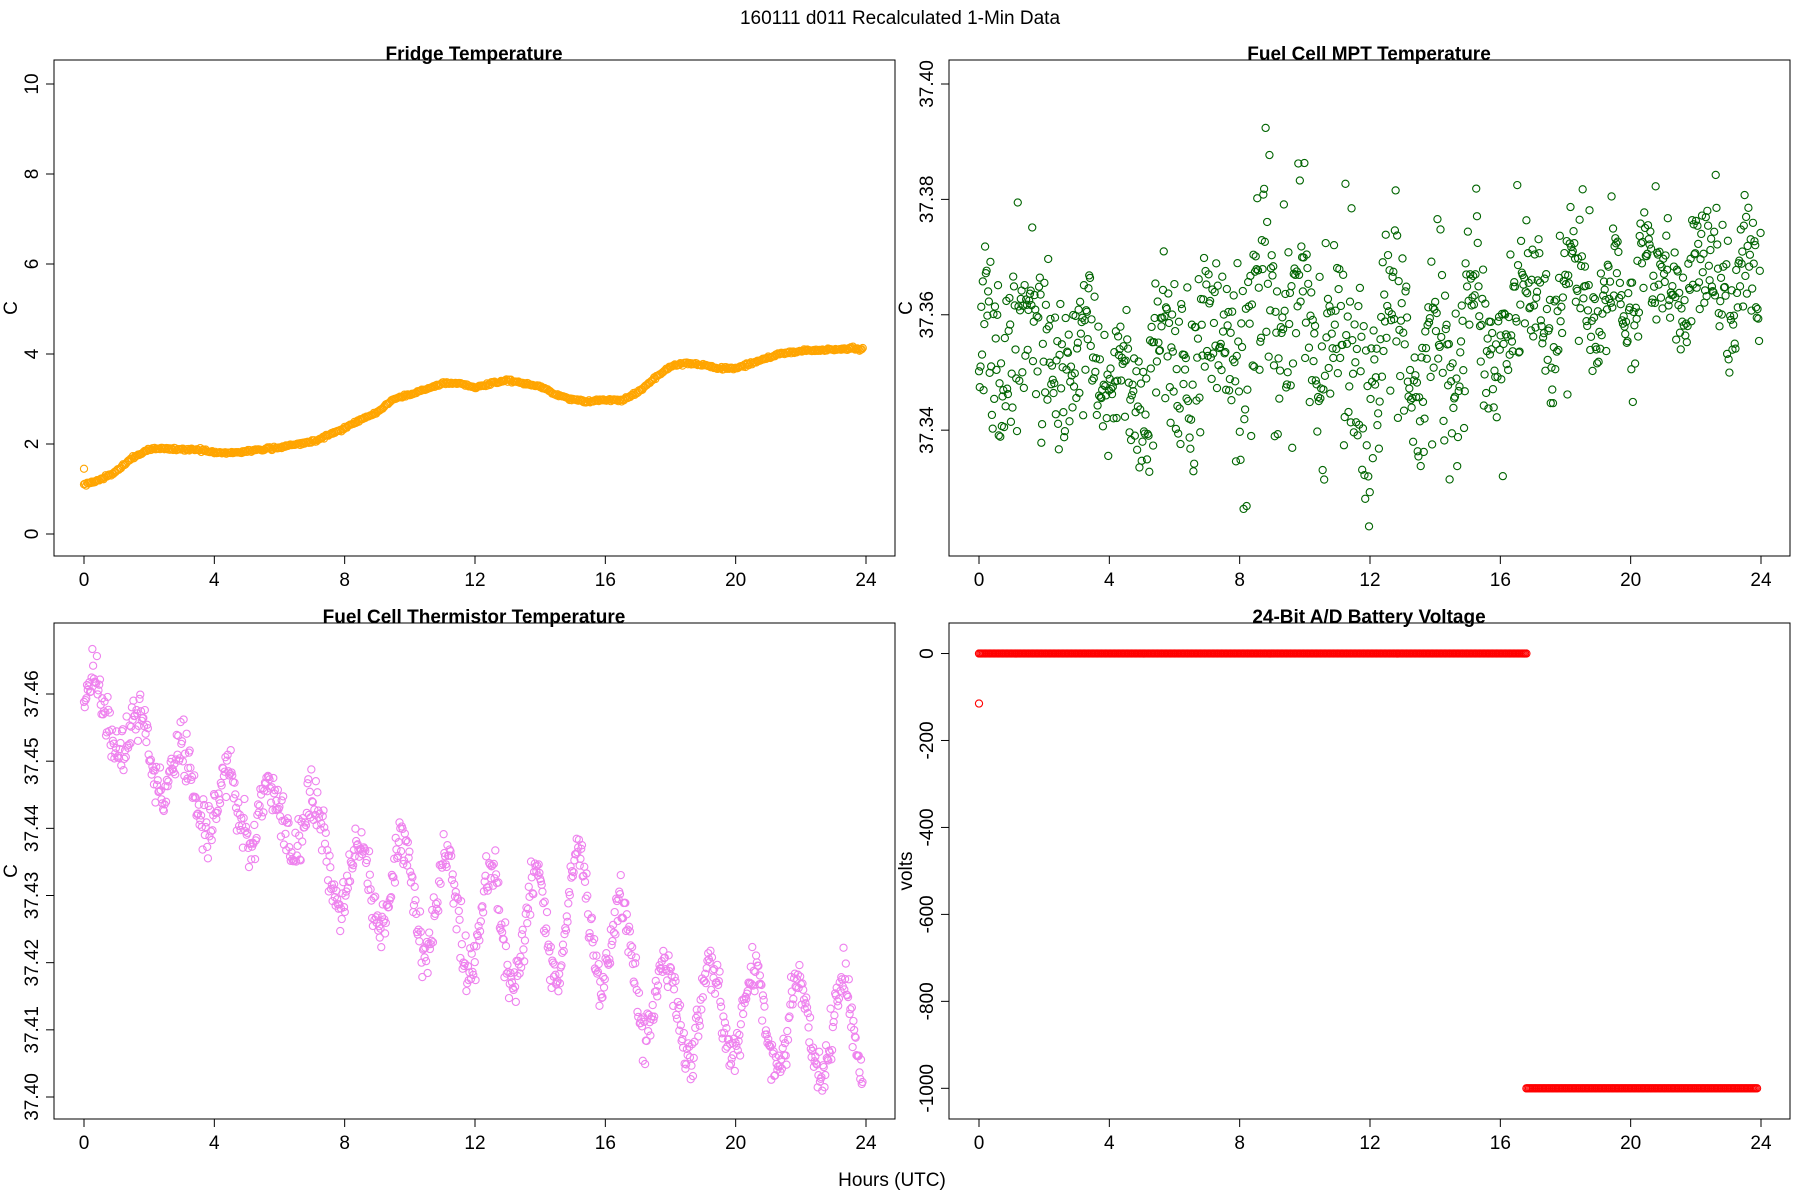 The width and height of the screenshot is (1800, 1200). I want to click on y-tick-label: -200, so click(927, 740).